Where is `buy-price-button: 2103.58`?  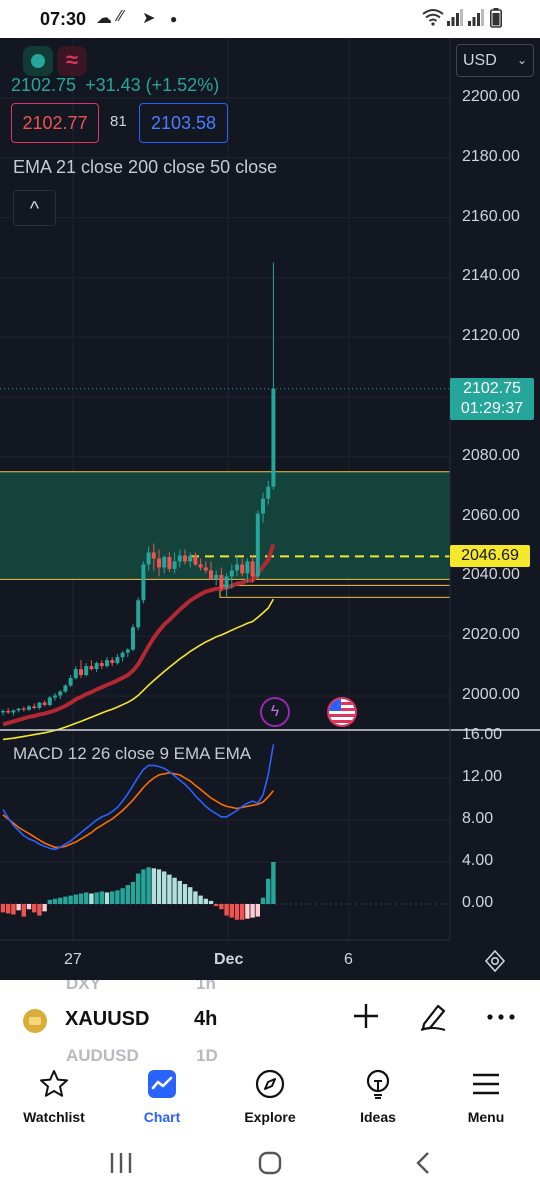 buy-price-button: 2103.58 is located at coordinates (183, 123).